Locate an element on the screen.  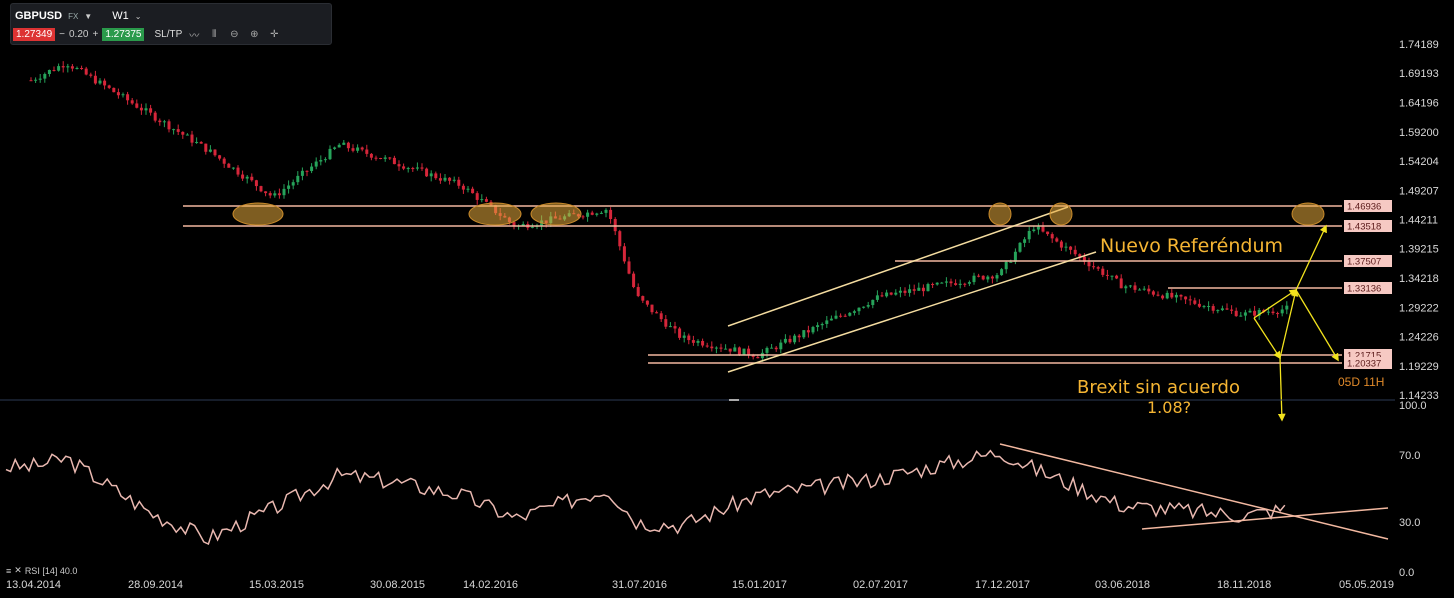
rsi-tick-label: 70.0 is located at coordinates (1409, 456).